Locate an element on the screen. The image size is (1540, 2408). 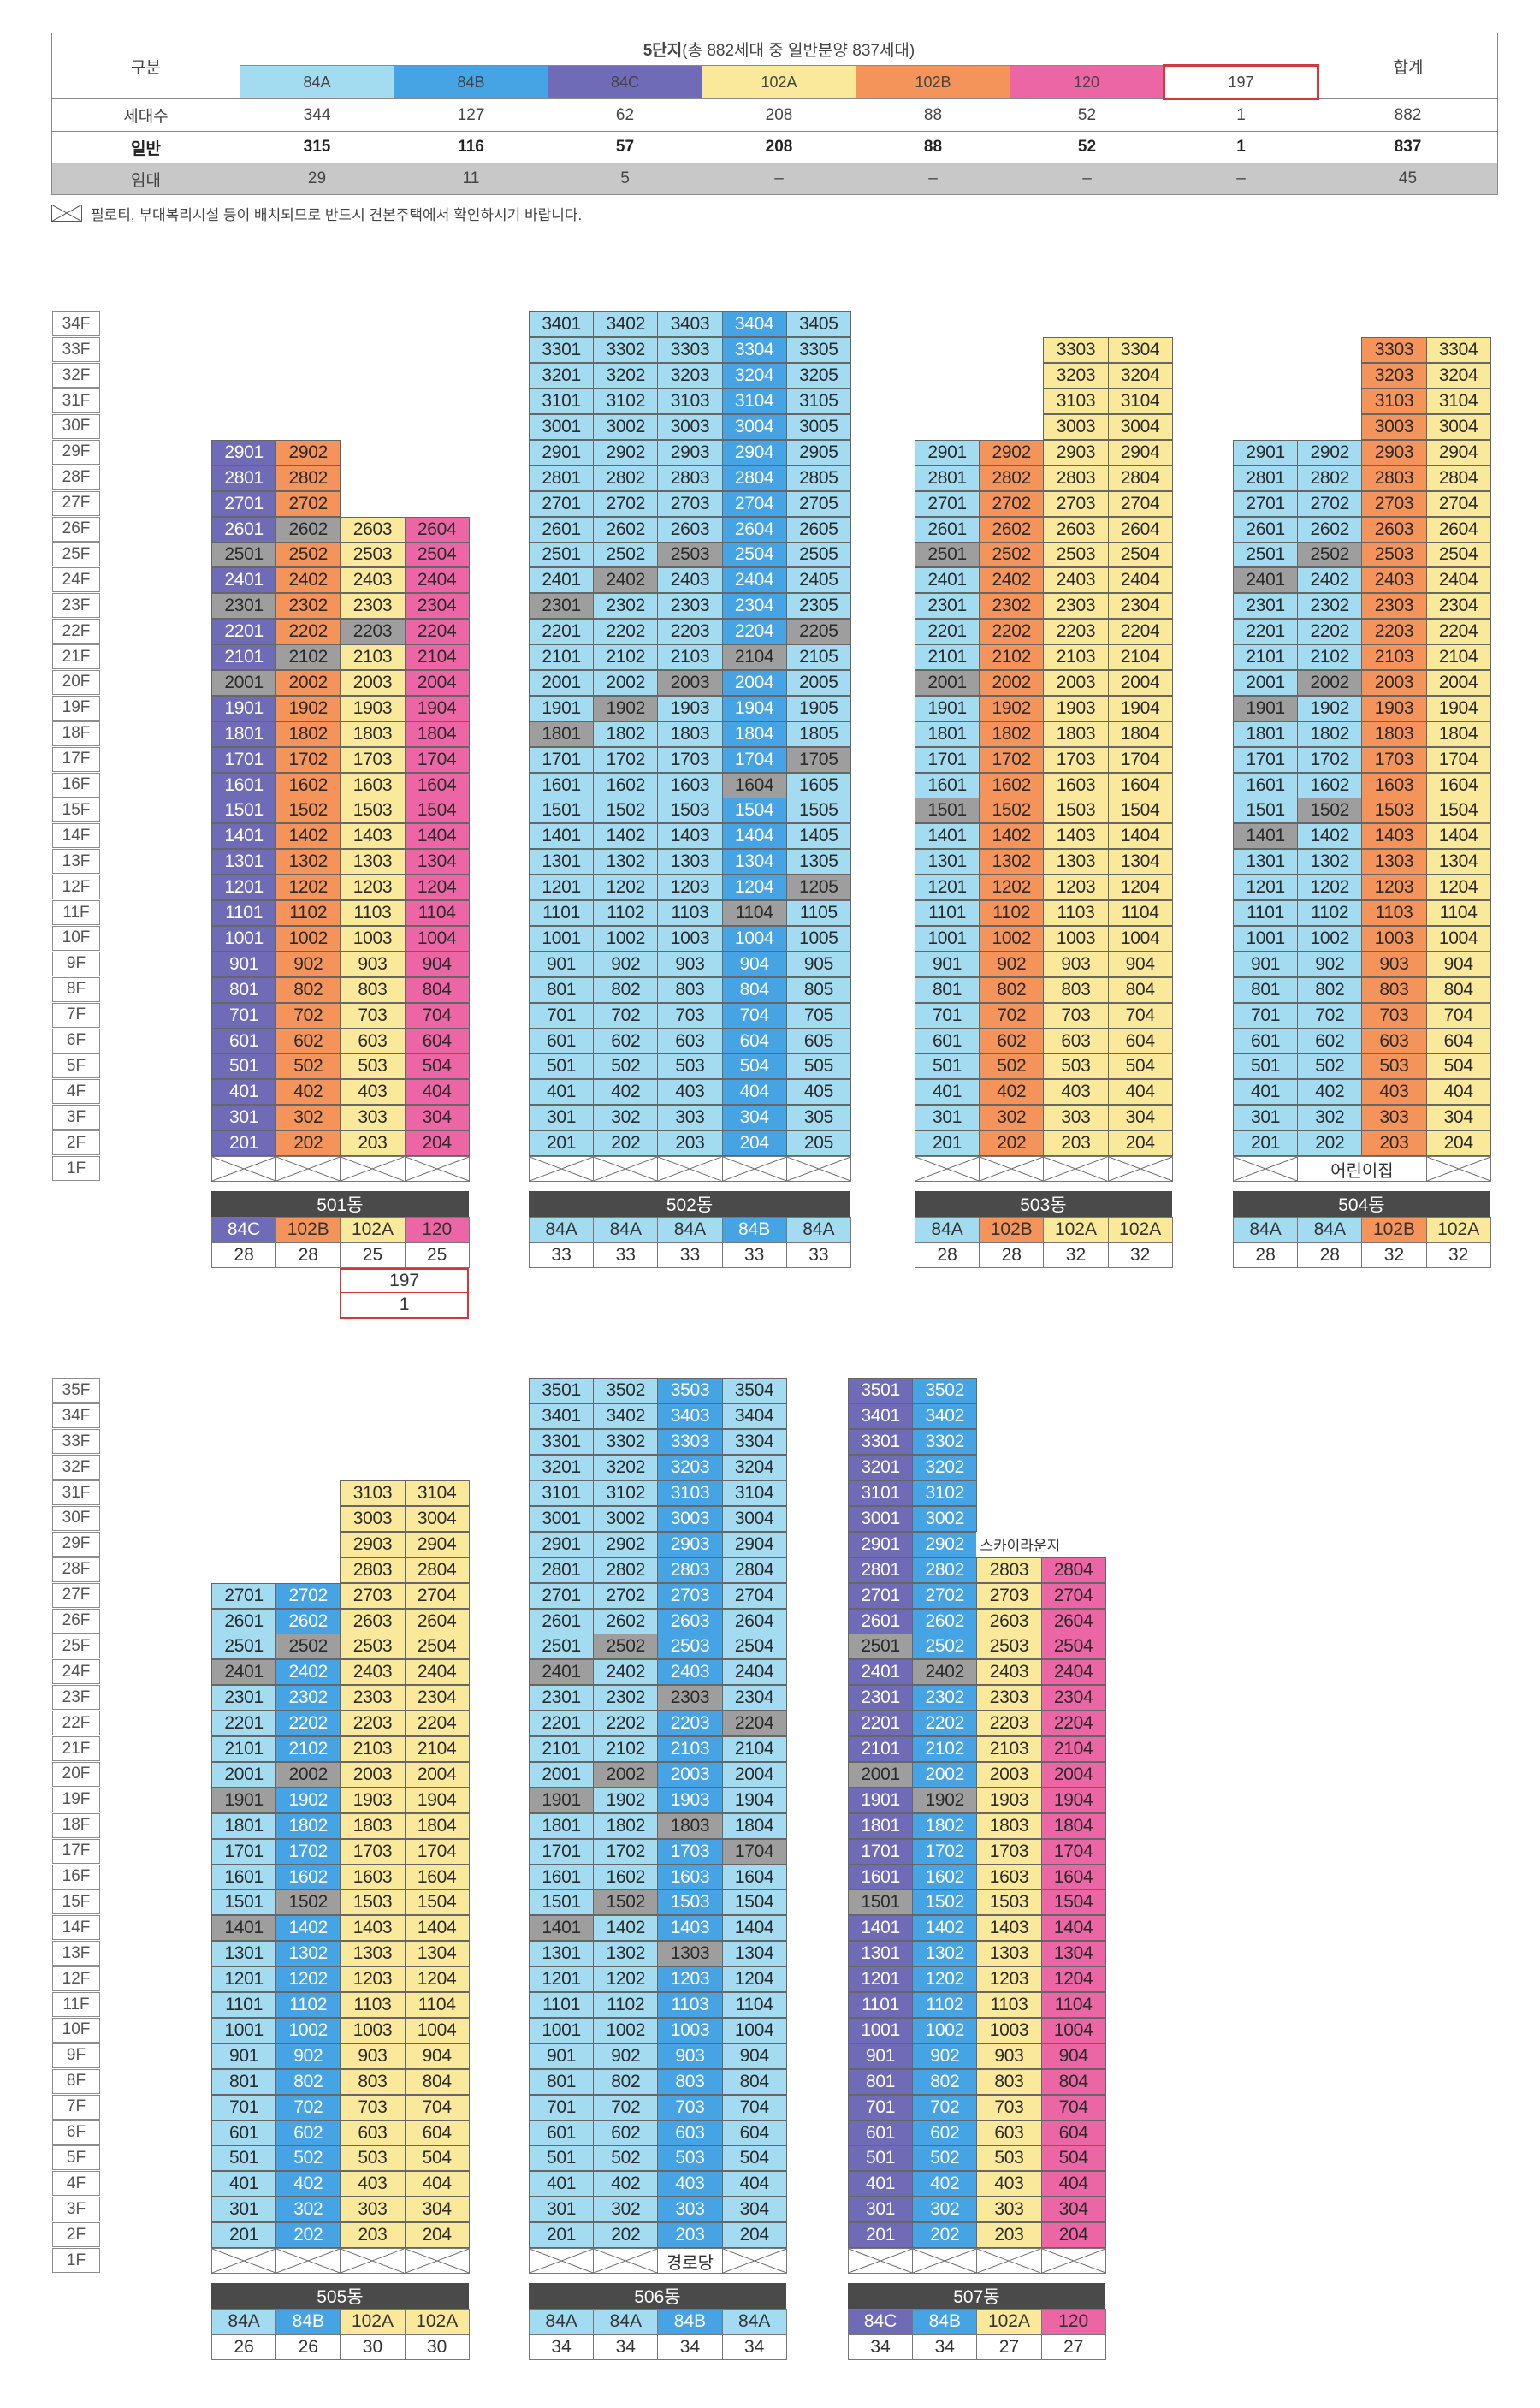
building-type-count: 32 is located at coordinates (1458, 1255).